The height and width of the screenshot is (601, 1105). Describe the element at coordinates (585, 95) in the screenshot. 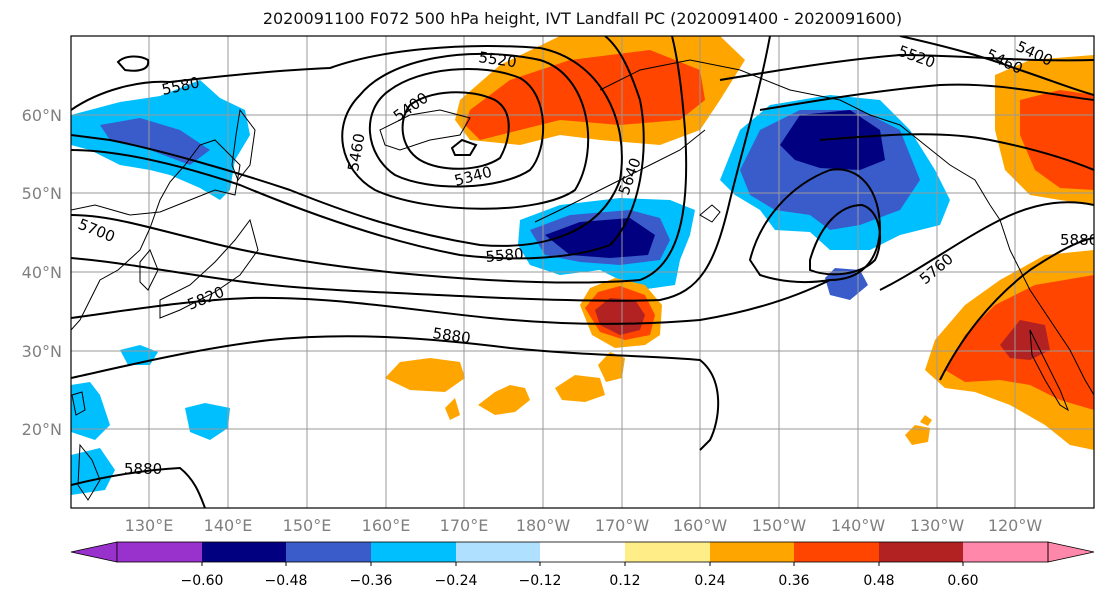

I see `shade-red-bering` at that location.